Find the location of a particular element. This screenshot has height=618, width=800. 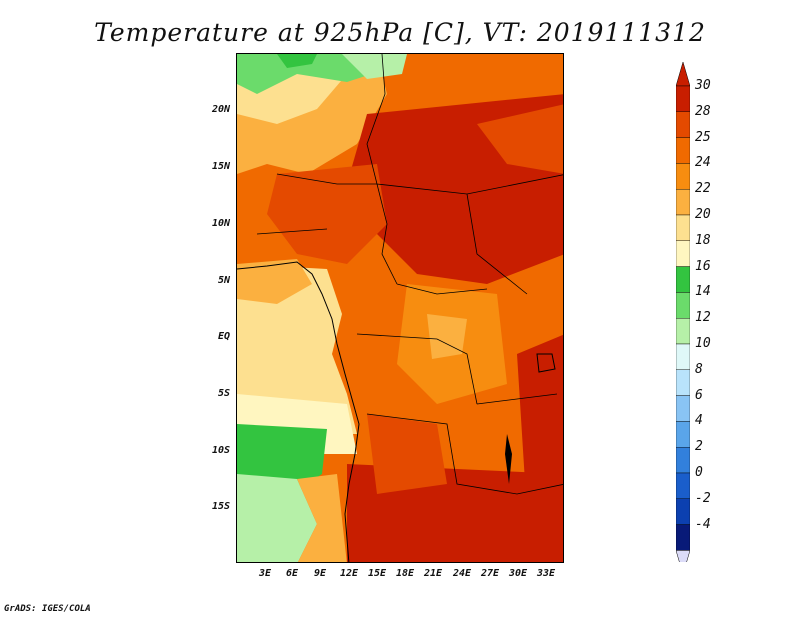

lon-label-3e: 3E is located at coordinates (265, 573).